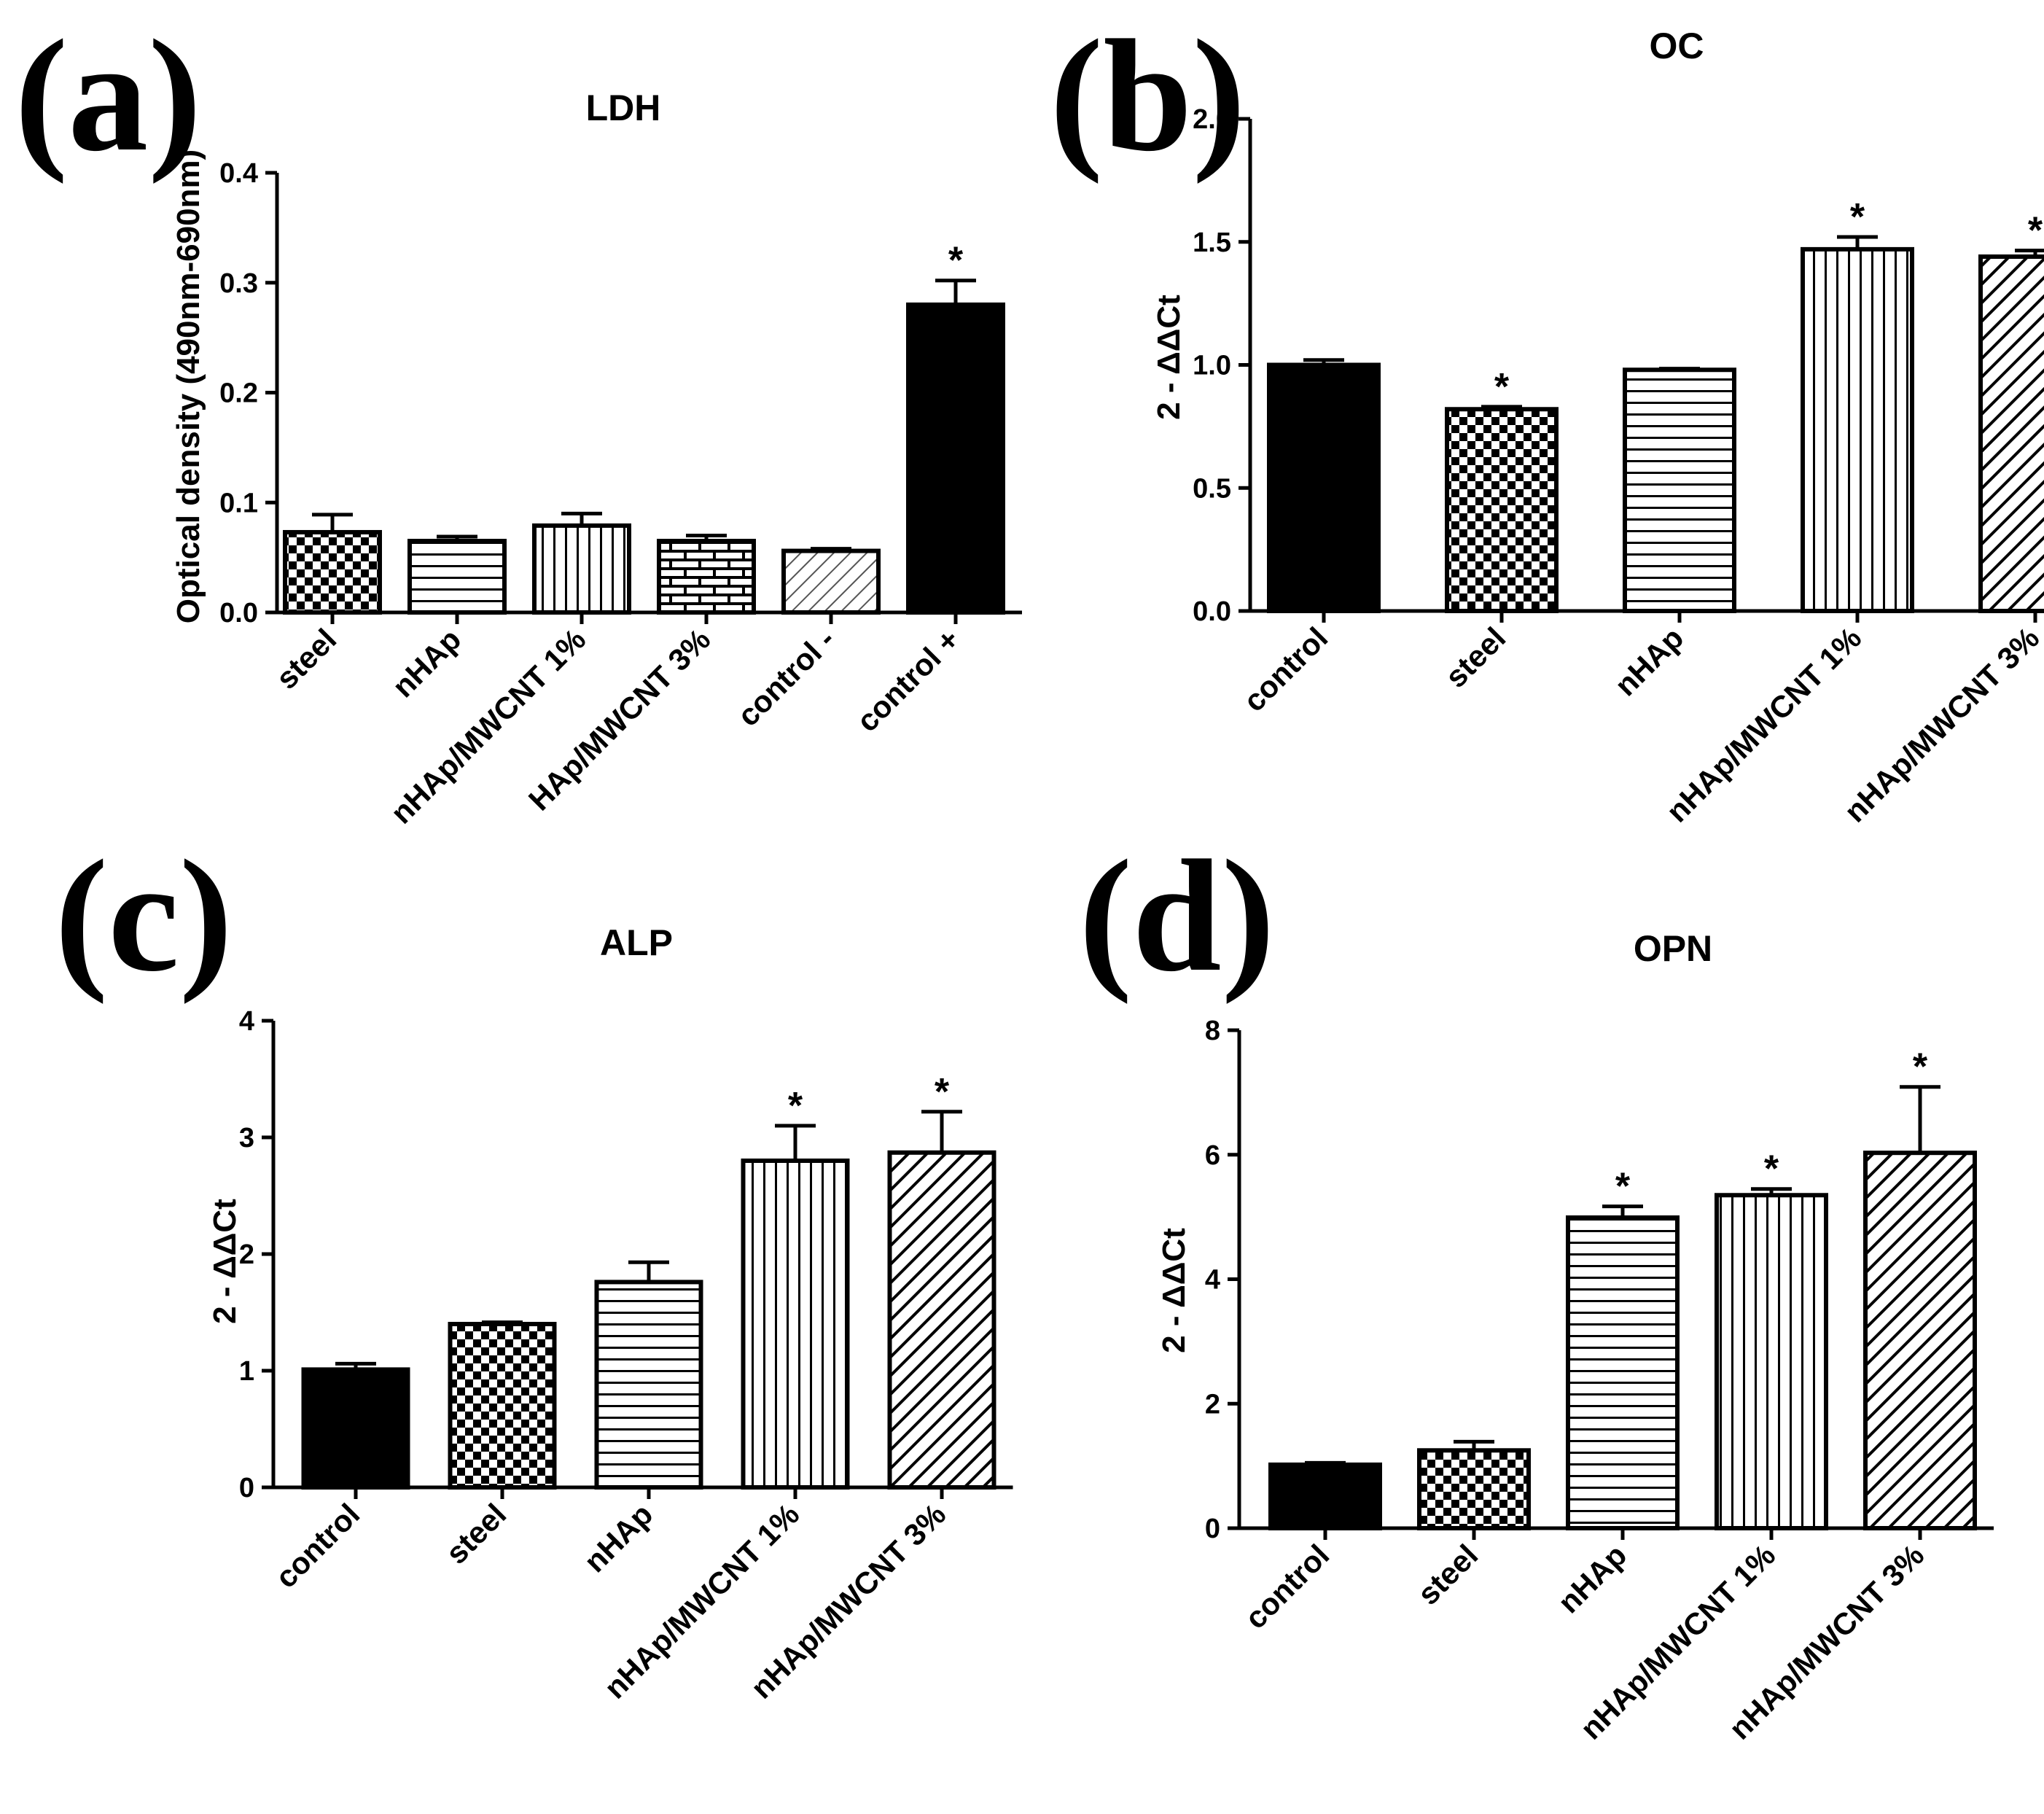  I want to click on panel-a-ytick-label: 0.2, so click(238, 393).